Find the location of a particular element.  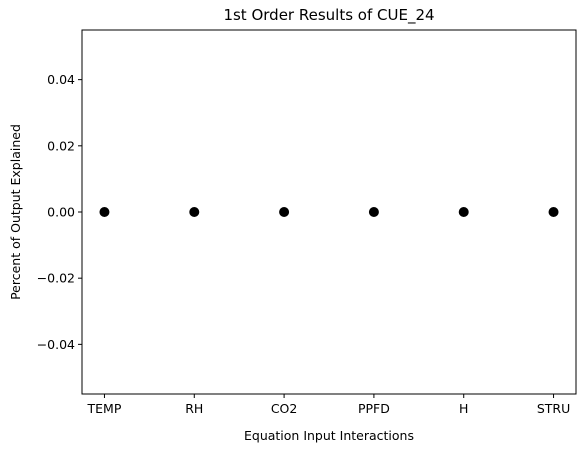

y-axis: −0.04 −0.02 0.00 0.02 0.04 is located at coordinates (59, 212).